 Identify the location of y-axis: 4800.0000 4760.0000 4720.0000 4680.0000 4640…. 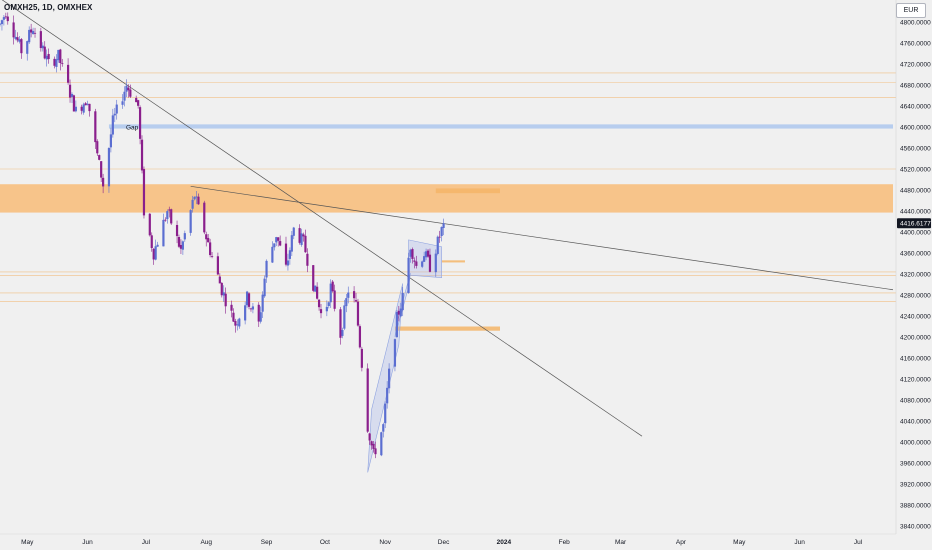
(913, 275).